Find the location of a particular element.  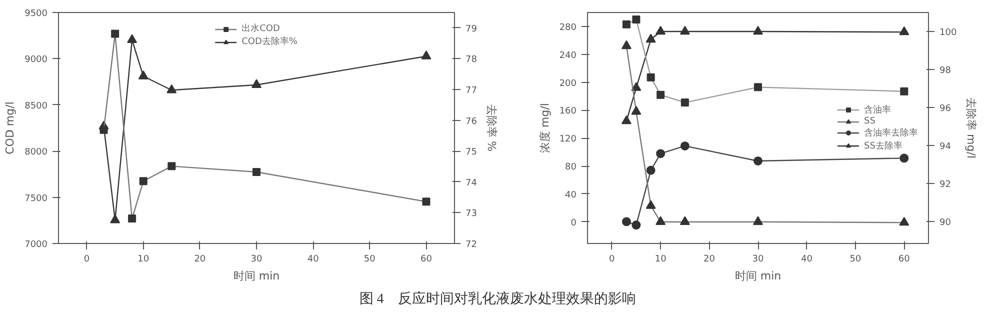

y-tick-label: 120 is located at coordinates (568, 139).